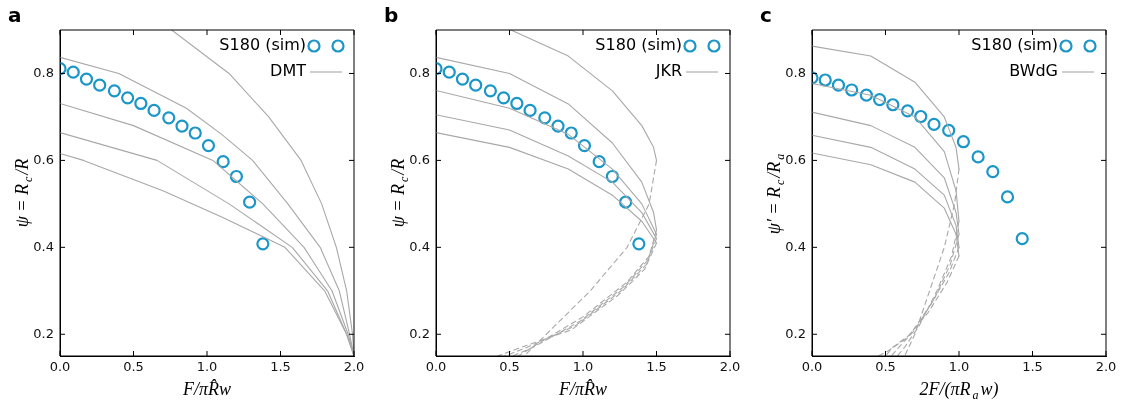  What do you see at coordinates (775, 194) in the screenshot?
I see `y-axis-title: ψ′ = Rc/Ra` at bounding box center [775, 194].